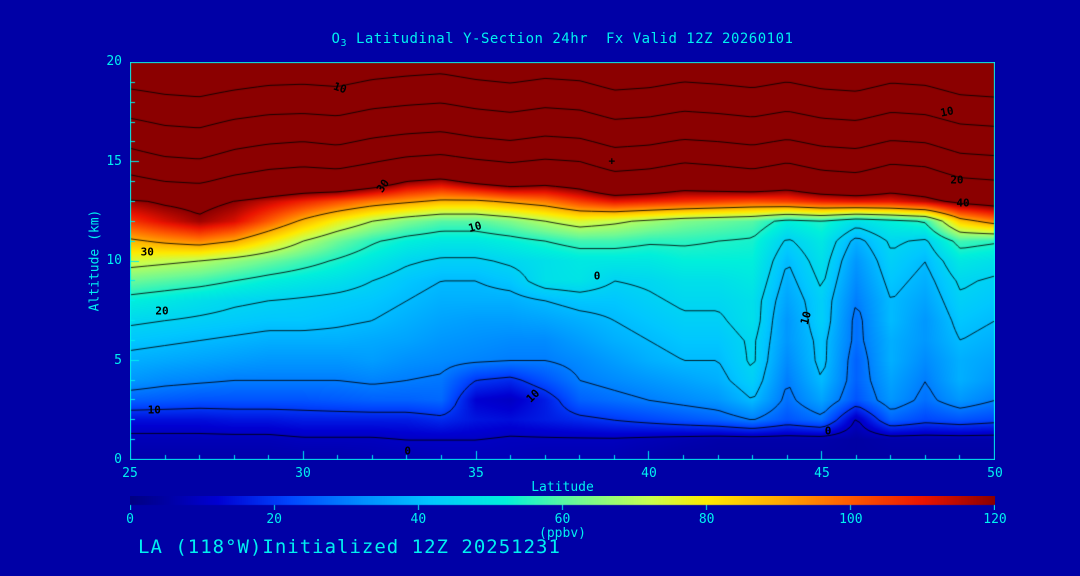  What do you see at coordinates (706, 519) in the screenshot?
I see `colorbar-tick-label: 80` at bounding box center [706, 519].